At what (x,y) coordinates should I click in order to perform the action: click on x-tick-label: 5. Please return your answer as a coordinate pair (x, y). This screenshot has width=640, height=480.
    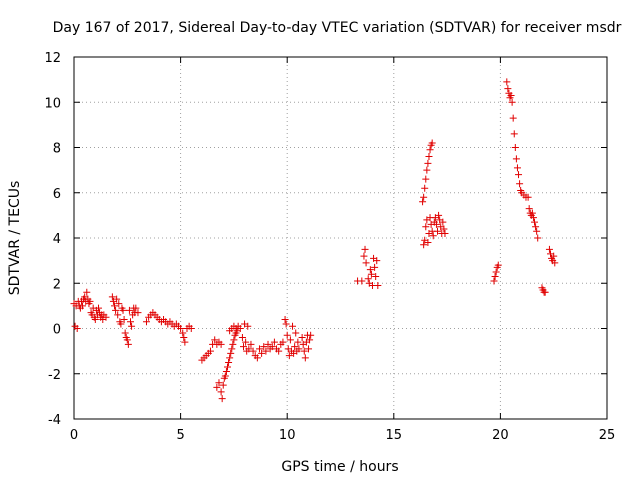
    Looking at the image, I should click on (180, 435).